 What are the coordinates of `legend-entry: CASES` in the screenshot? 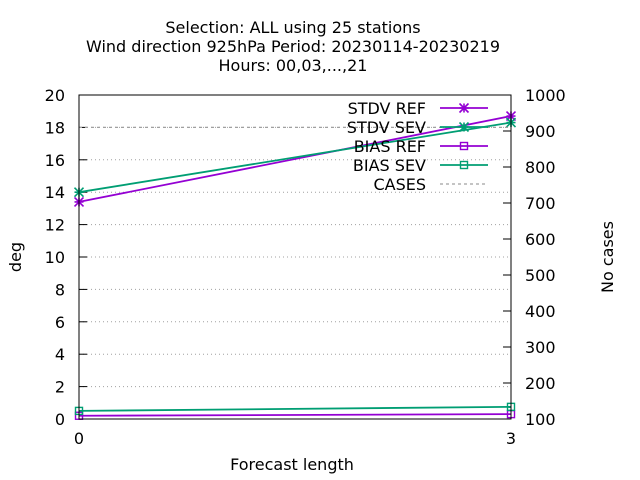 It's located at (430, 184).